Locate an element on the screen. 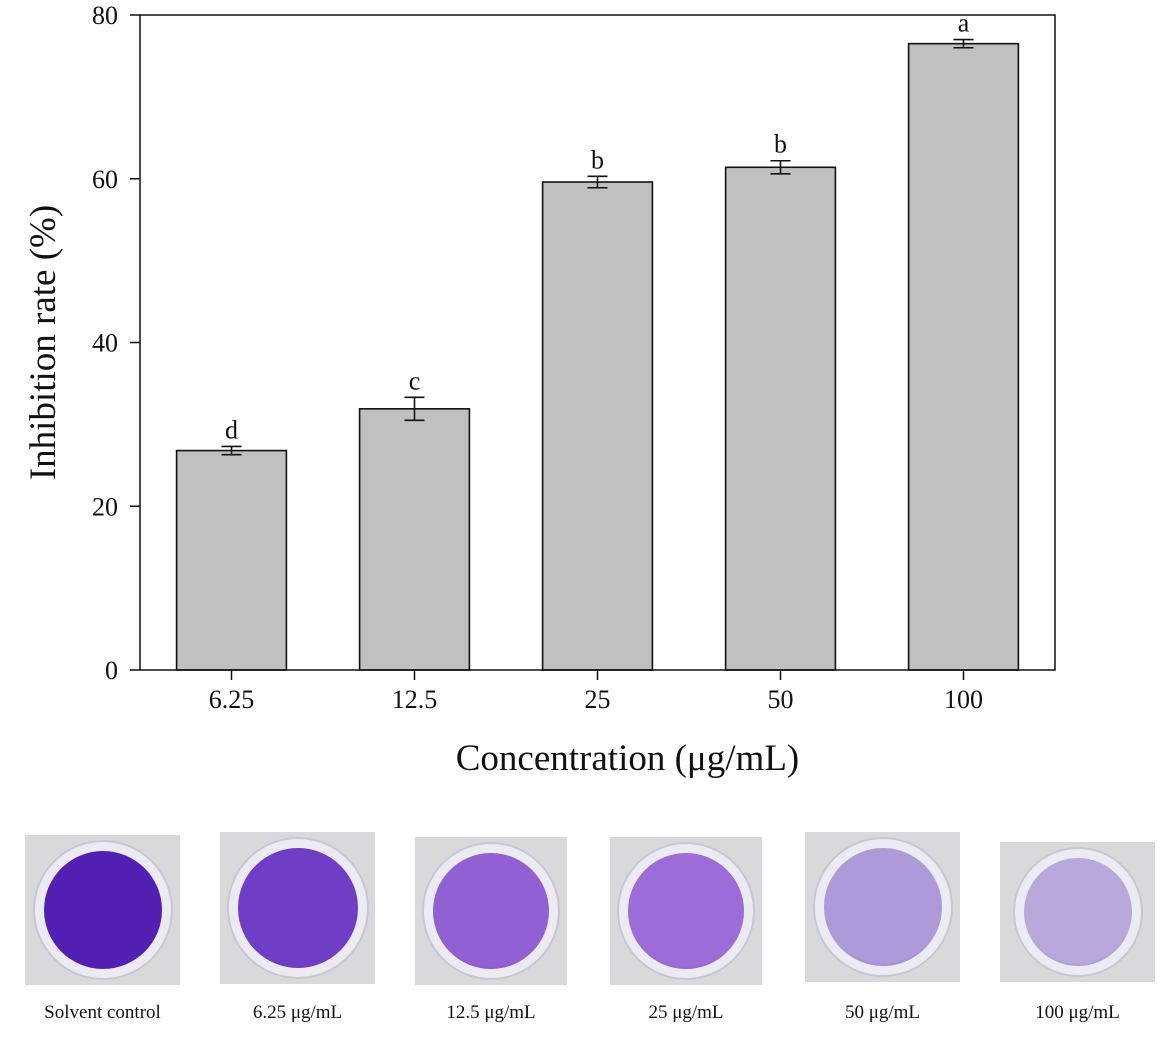 This screenshot has width=1169, height=1052. x-tick-label: 50 is located at coordinates (781, 699).